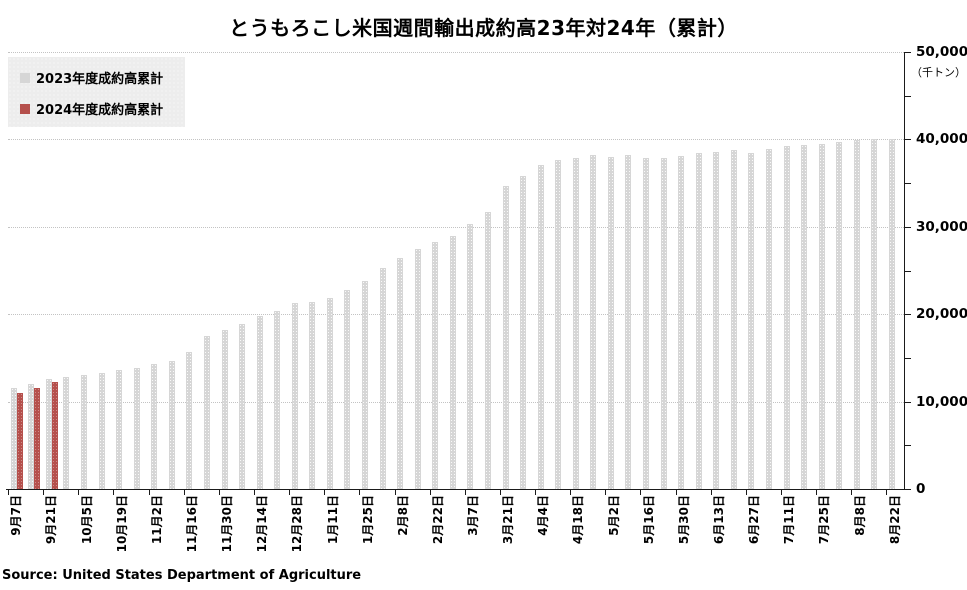 The image size is (967, 590). I want to click on bar-slot-3月21日, so click(509, 270).